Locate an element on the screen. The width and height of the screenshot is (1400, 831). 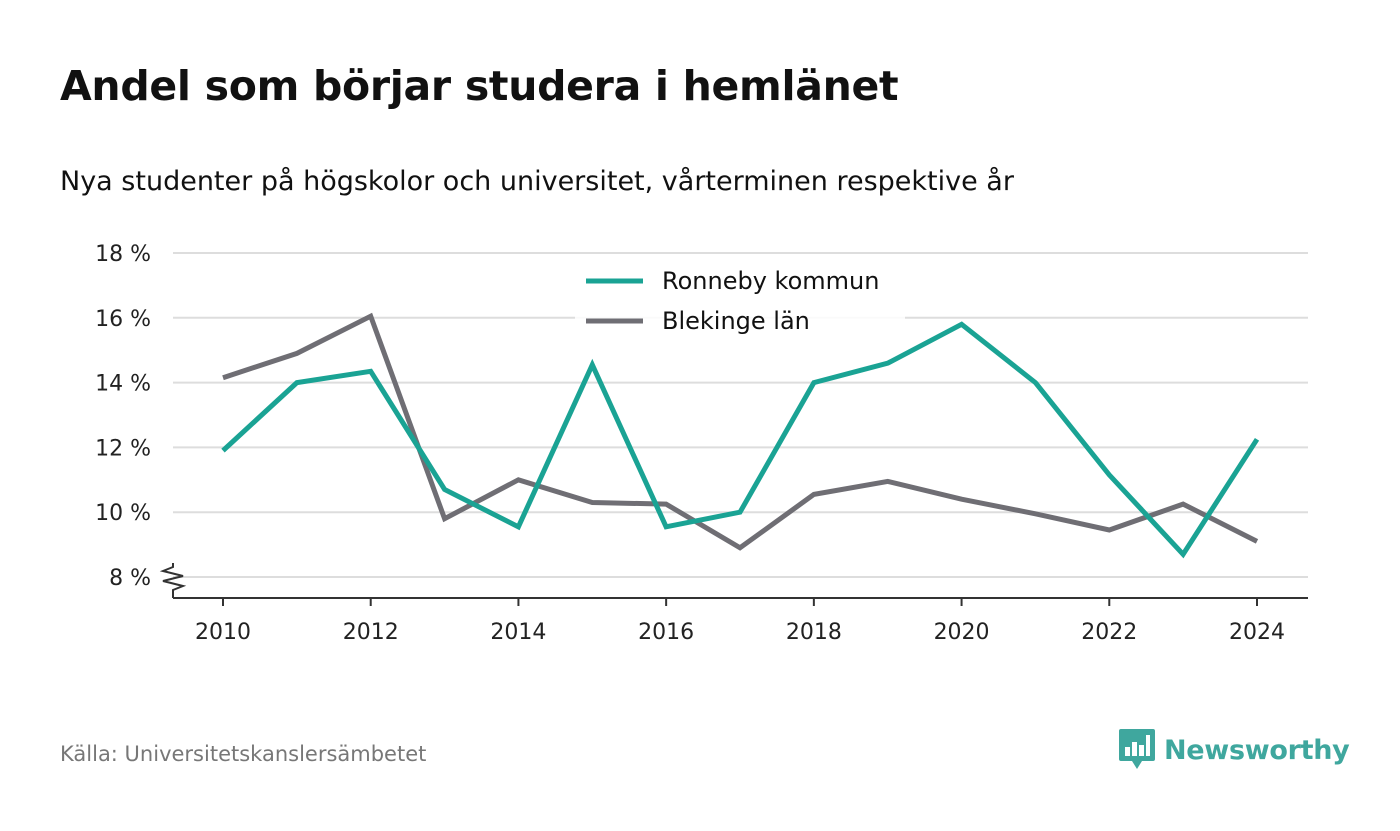
y-tick-label: 14 % is located at coordinates (123, 384).